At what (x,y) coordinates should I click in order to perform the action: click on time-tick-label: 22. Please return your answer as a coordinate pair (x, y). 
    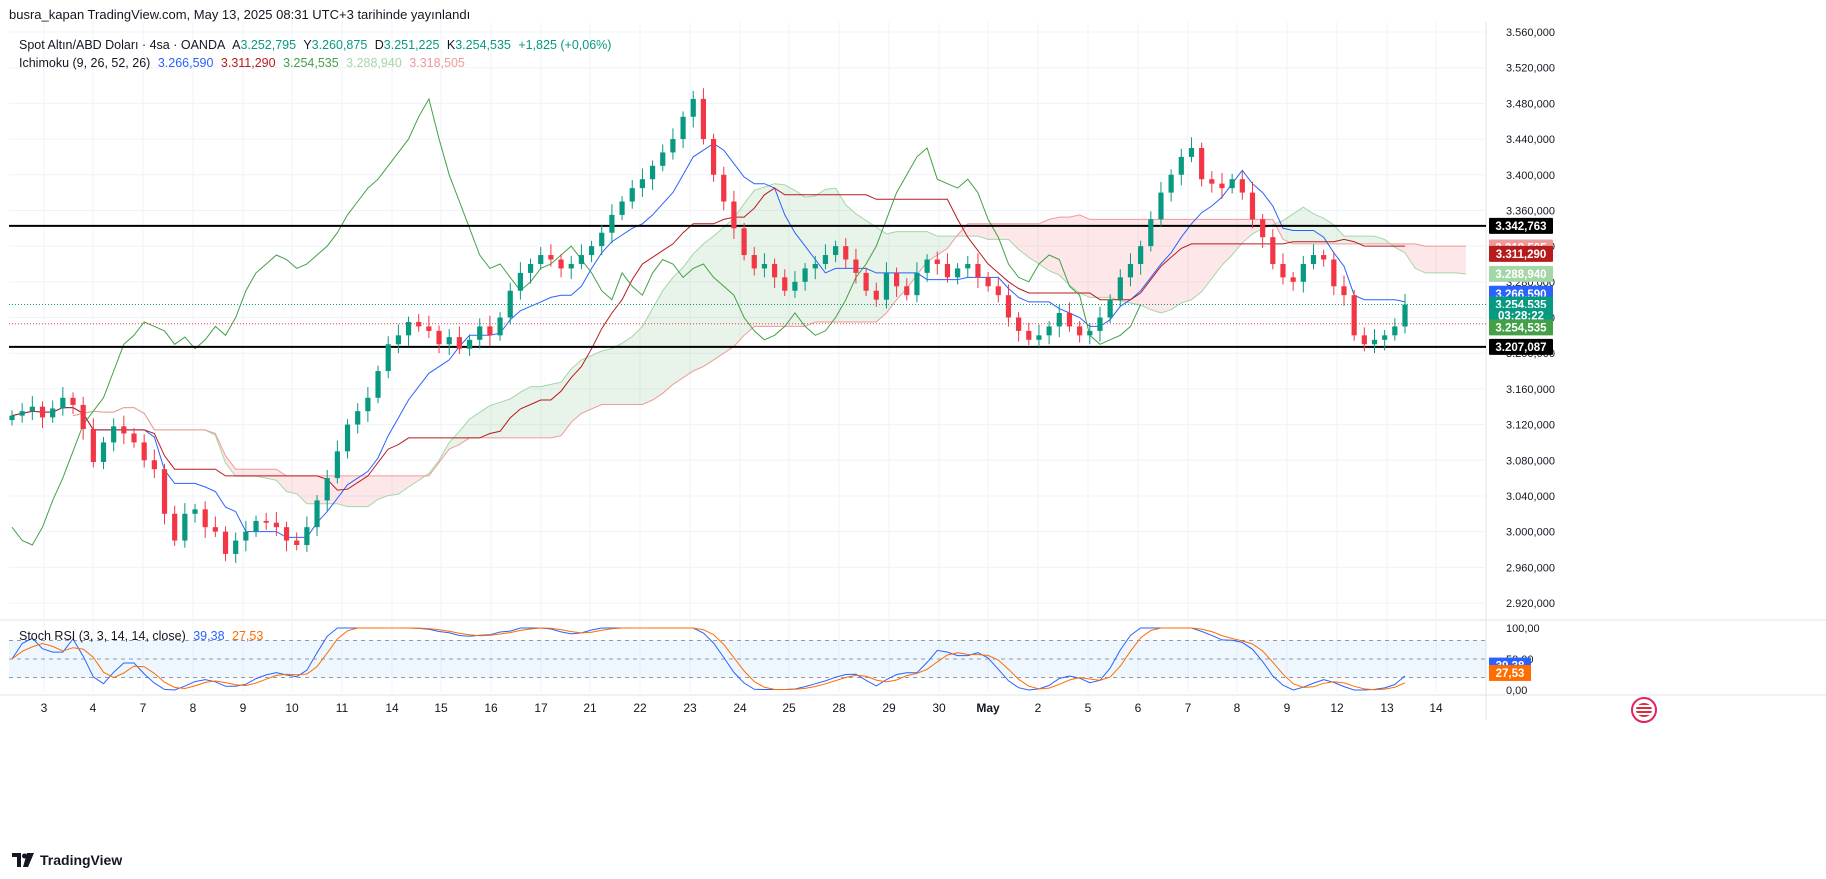
    Looking at the image, I should click on (640, 708).